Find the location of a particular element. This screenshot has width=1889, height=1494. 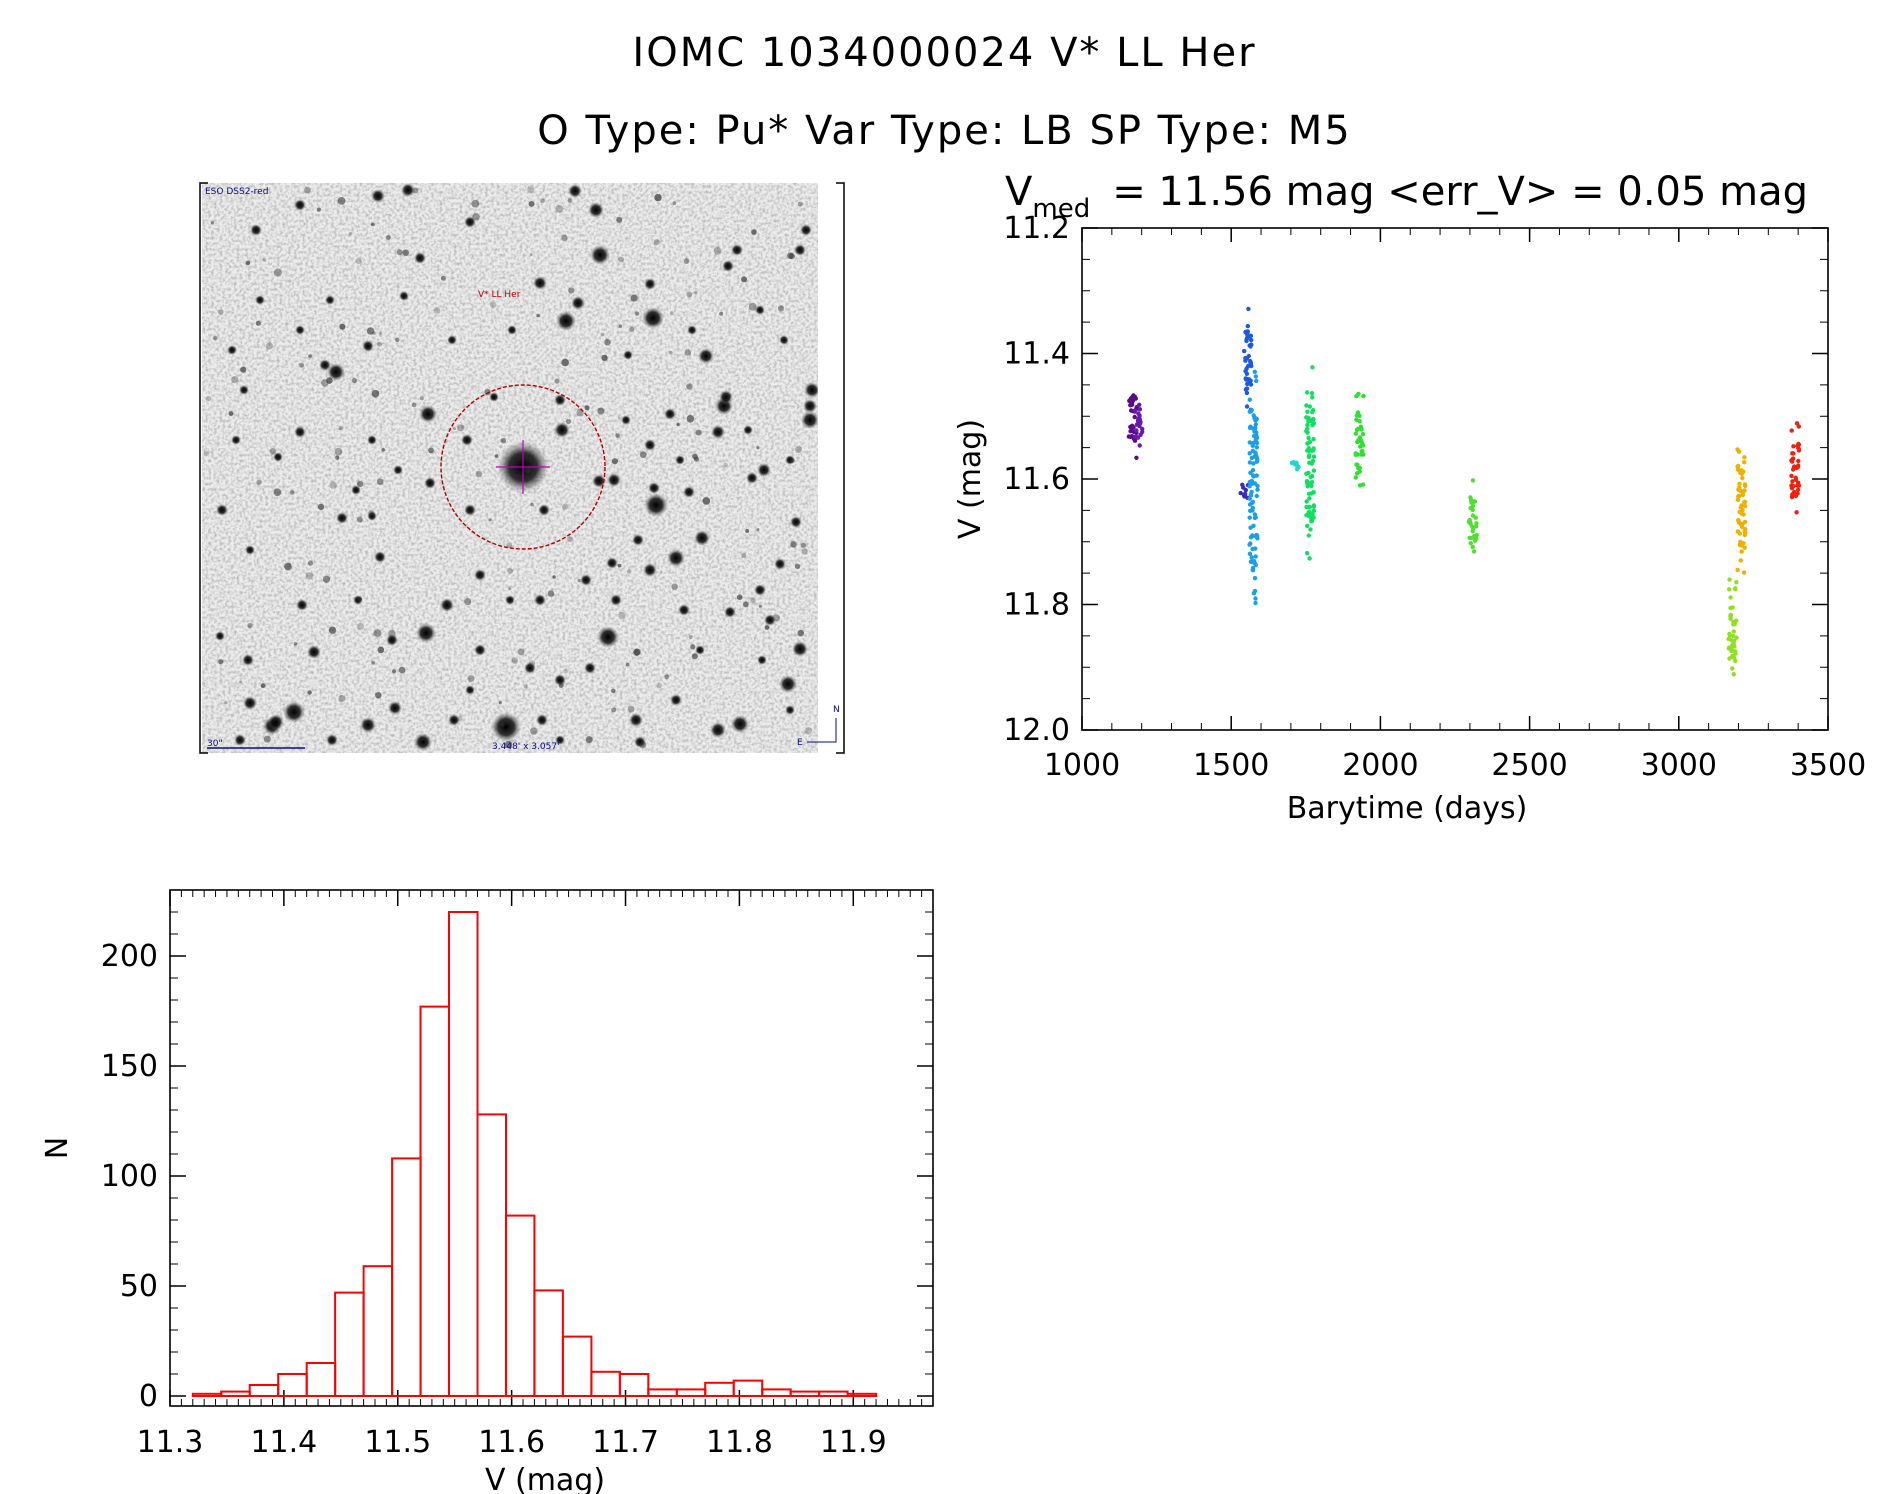

lc-y-tick-label: 11.4 is located at coordinates (1036, 354).